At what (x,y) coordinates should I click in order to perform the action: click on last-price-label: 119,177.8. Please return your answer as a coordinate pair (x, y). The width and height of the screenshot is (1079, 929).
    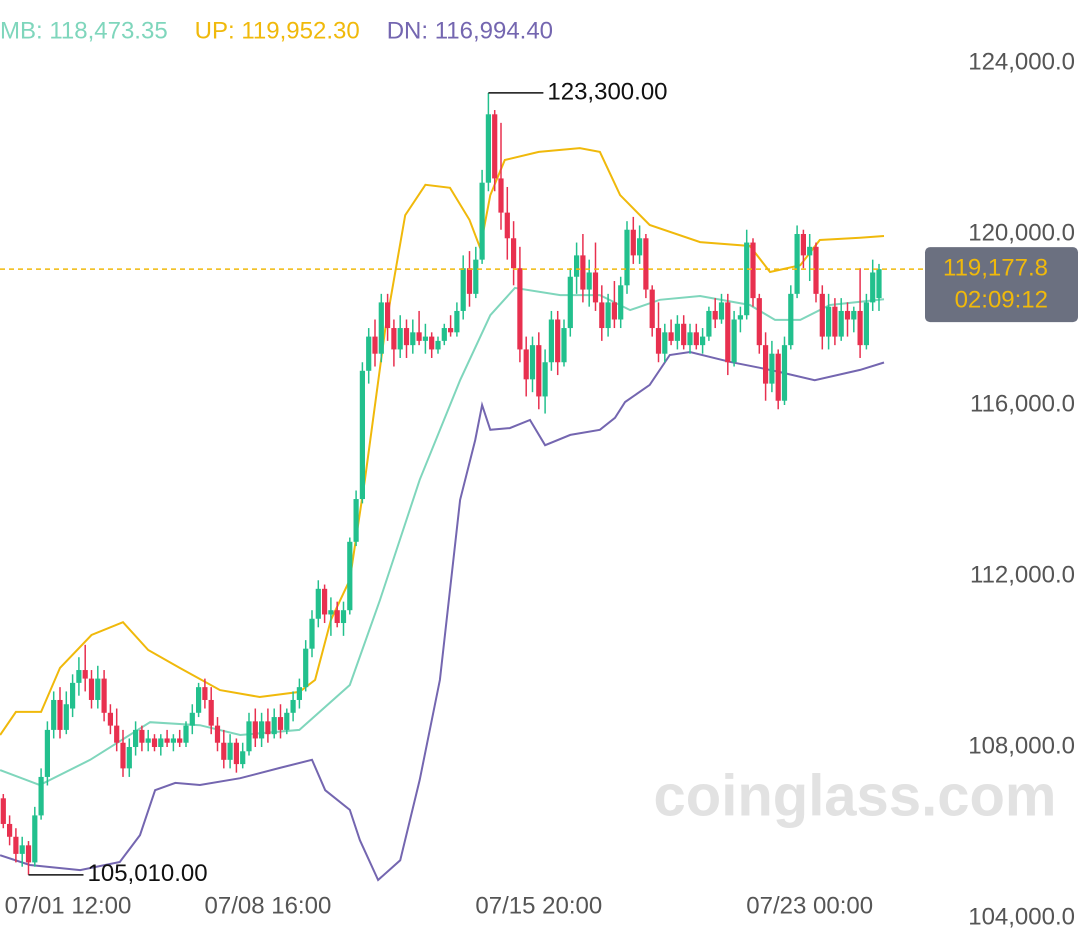
    Looking at the image, I should click on (995, 267).